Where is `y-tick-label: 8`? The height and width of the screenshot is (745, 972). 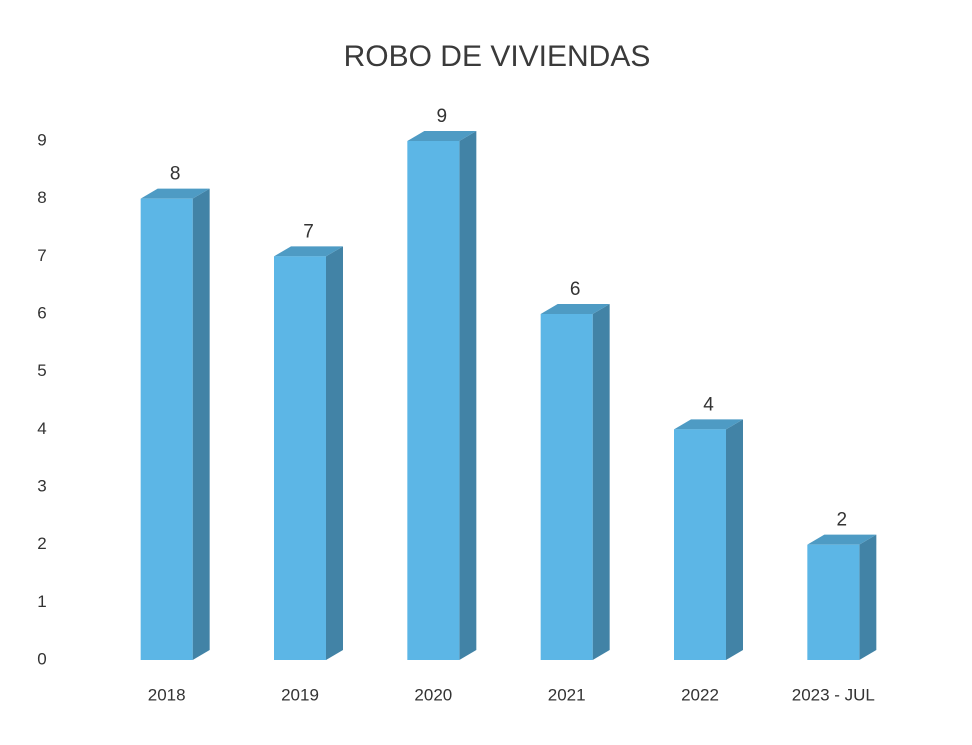 y-tick-label: 8 is located at coordinates (41, 197).